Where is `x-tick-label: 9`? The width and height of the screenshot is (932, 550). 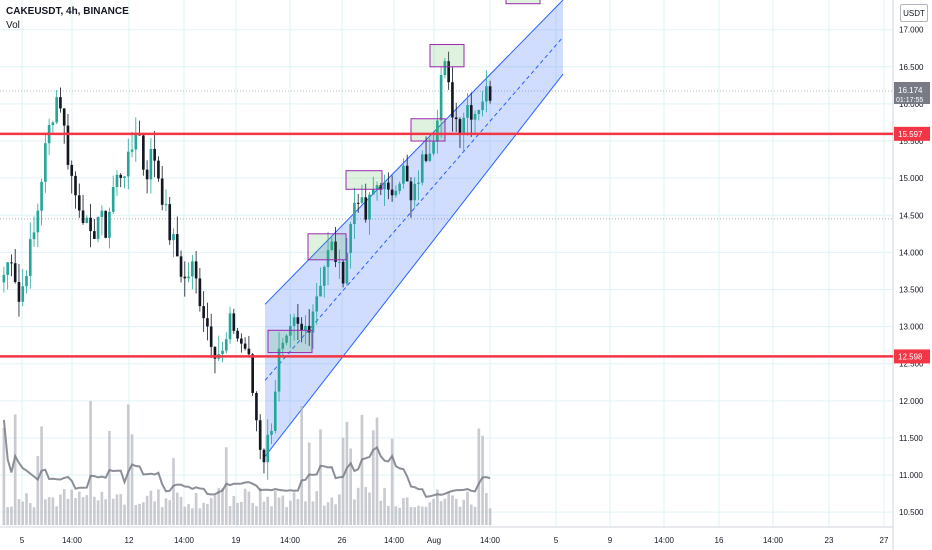 x-tick-label: 9 is located at coordinates (610, 540).